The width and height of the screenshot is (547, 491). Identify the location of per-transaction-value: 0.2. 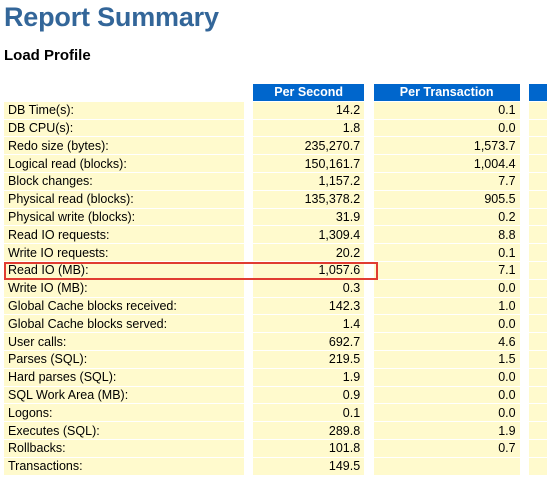
(446, 217).